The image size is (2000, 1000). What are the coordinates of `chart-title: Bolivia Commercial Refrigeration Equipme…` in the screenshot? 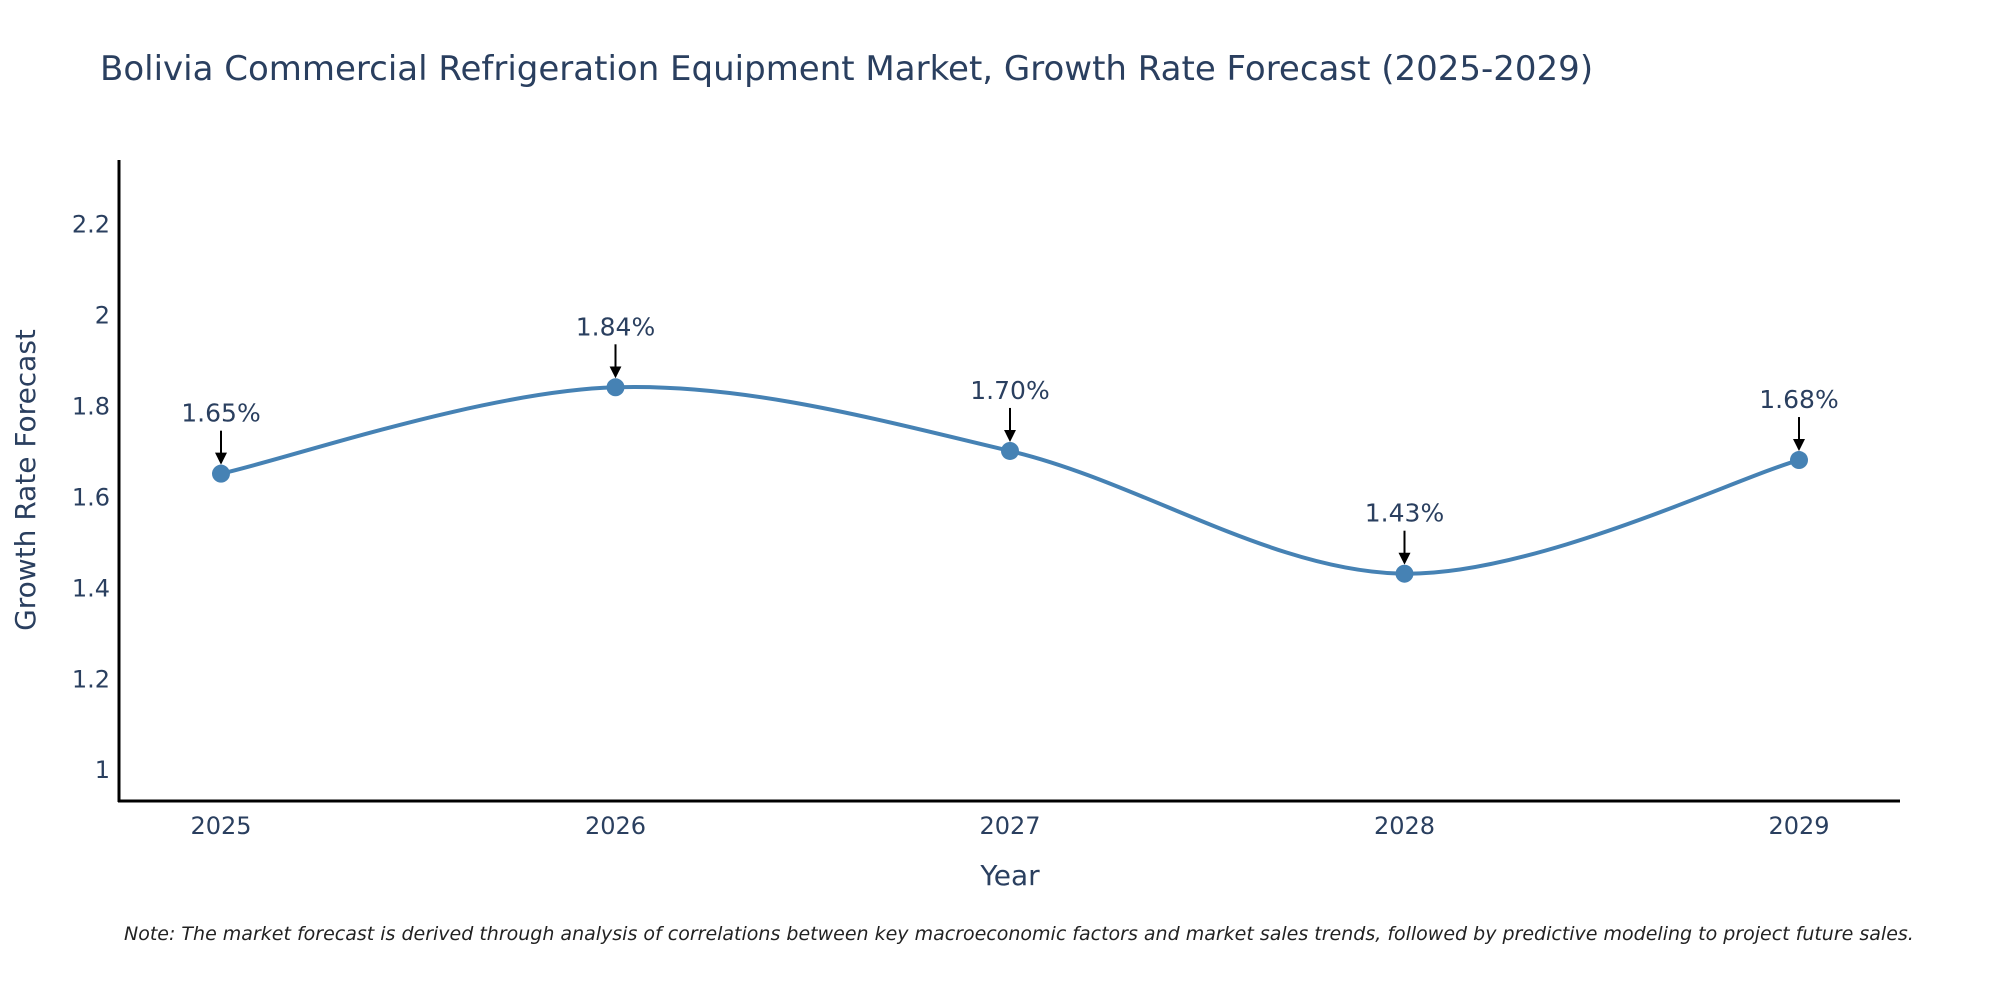 It's located at (846, 69).